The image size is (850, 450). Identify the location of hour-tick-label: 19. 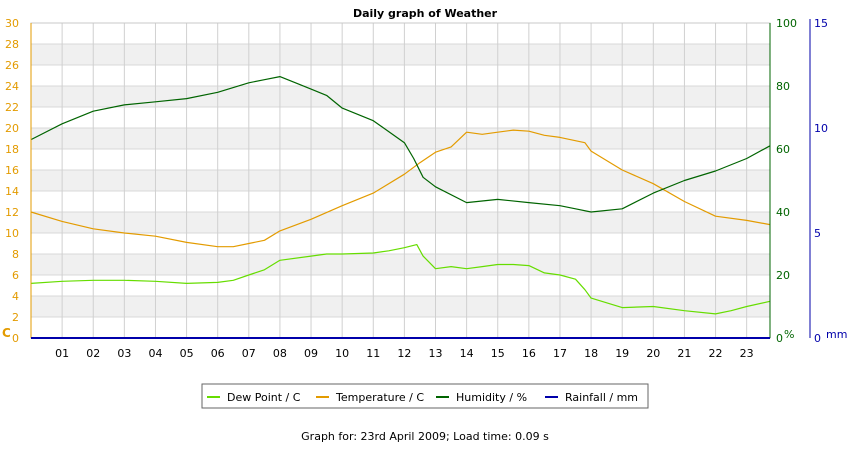
(622, 353).